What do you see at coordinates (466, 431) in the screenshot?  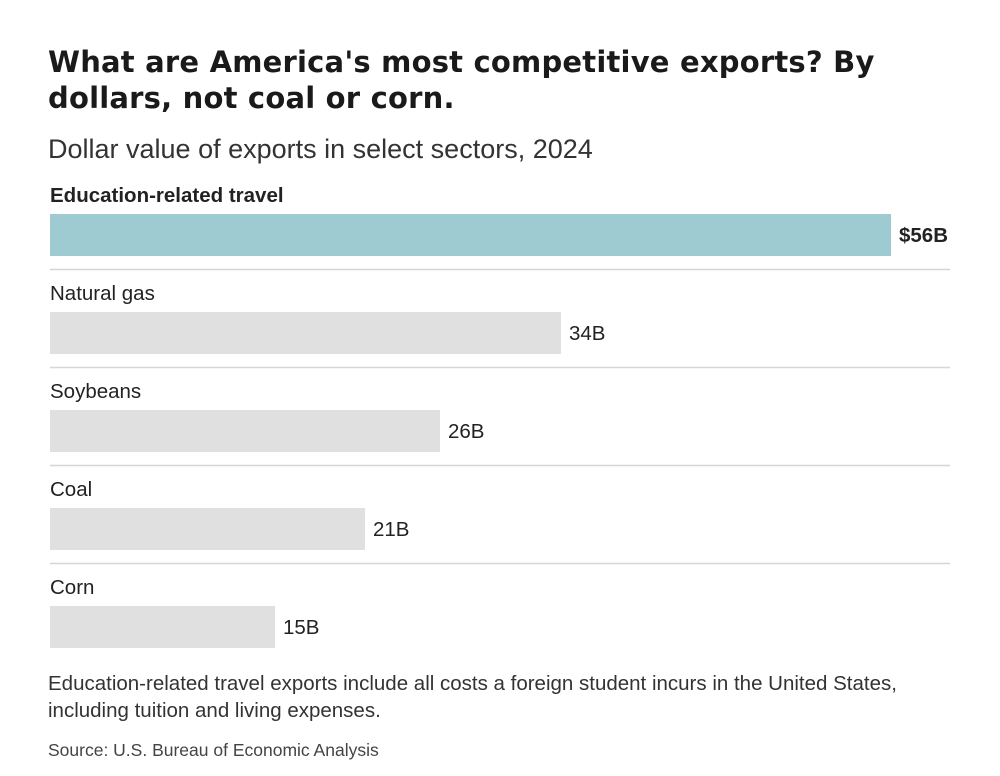 I see `value-label: 26B` at bounding box center [466, 431].